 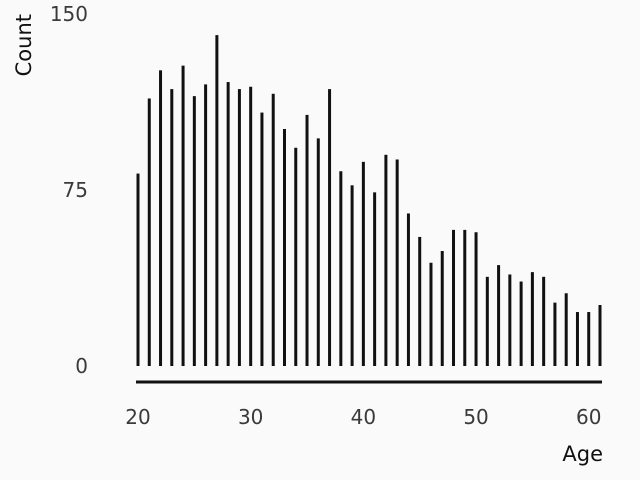 I want to click on x-tick-label: 50, so click(x=475, y=417).